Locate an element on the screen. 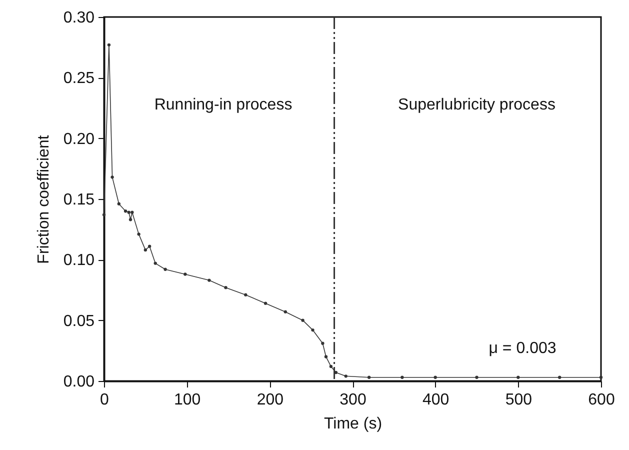  x-tick-label: 200 is located at coordinates (270, 400).